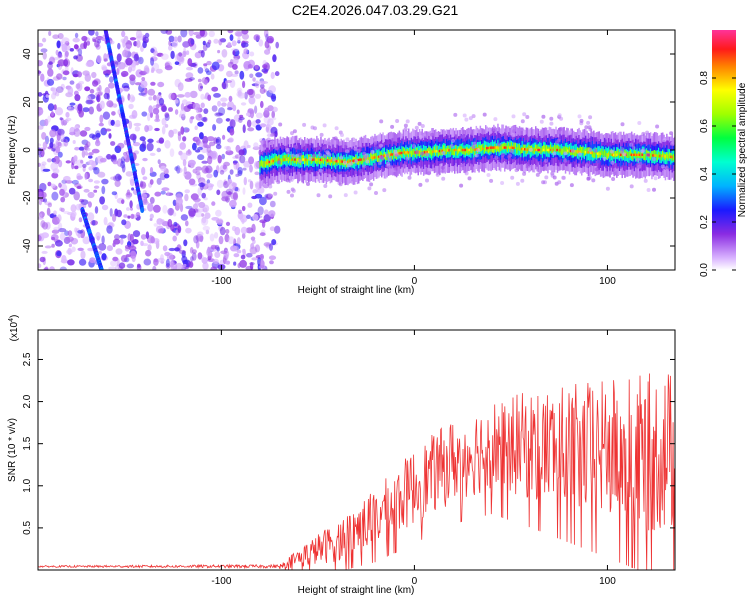 This screenshot has height=600, width=750. What do you see at coordinates (724, 150) in the screenshot?
I see `colorbar-gradient` at bounding box center [724, 150].